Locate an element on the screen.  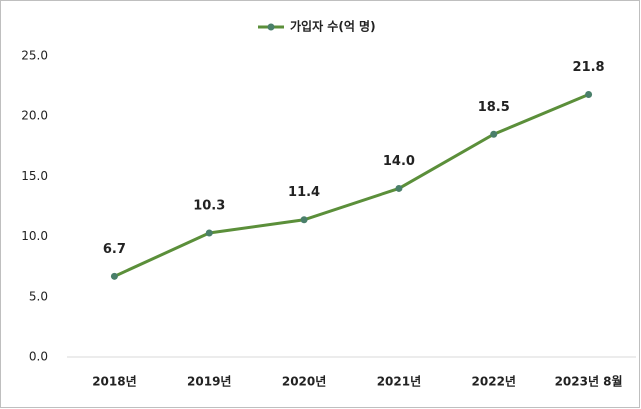
data-label: 6.7 is located at coordinates (114, 249).